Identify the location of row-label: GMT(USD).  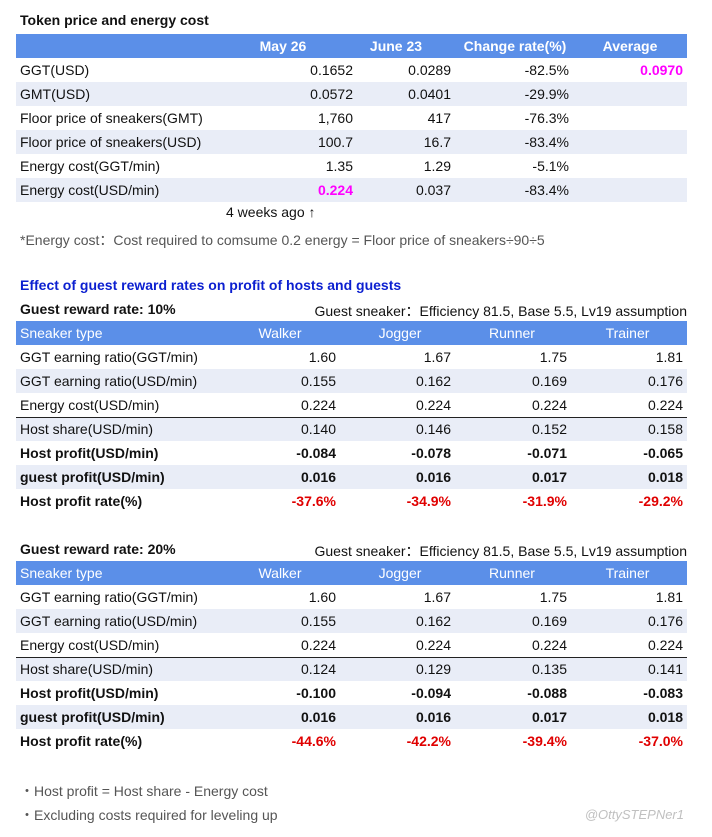
(55, 94).